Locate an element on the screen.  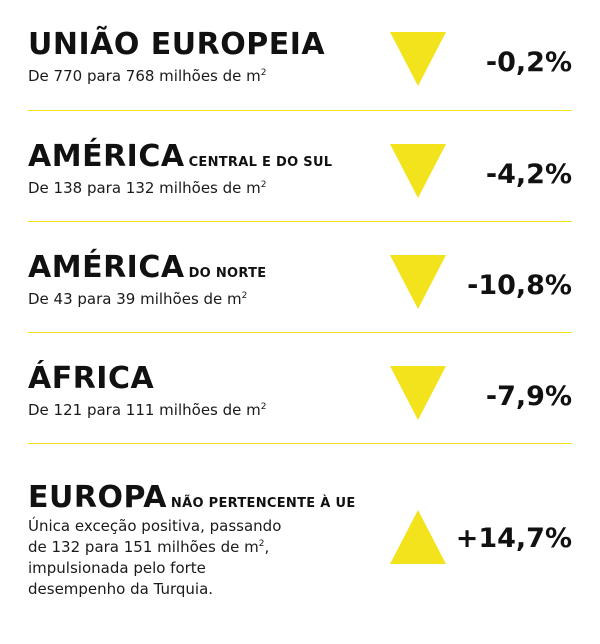
region-subtitle: CENTRAL E DO SUL is located at coordinates (260, 162).